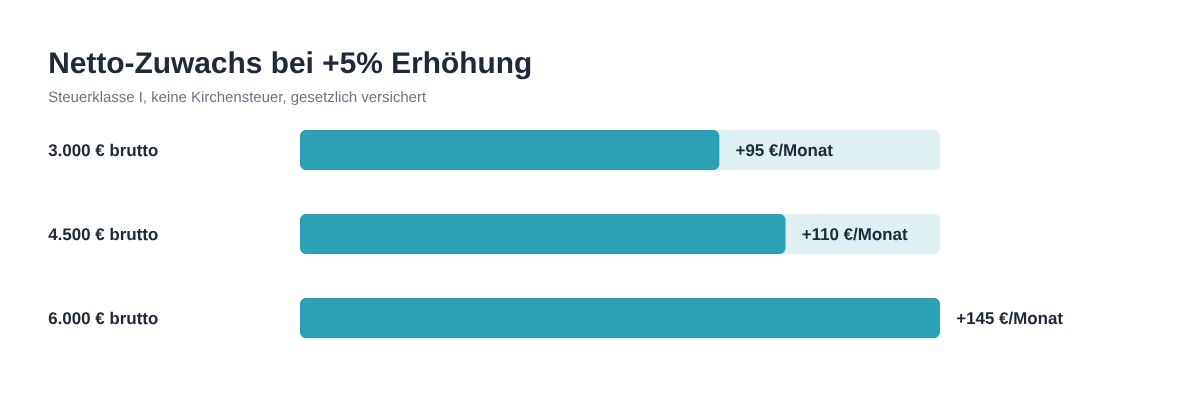 Image resolution: width=1200 pixels, height=404 pixels. I want to click on y-tick-label: 3.000 € brutto, so click(103, 150).